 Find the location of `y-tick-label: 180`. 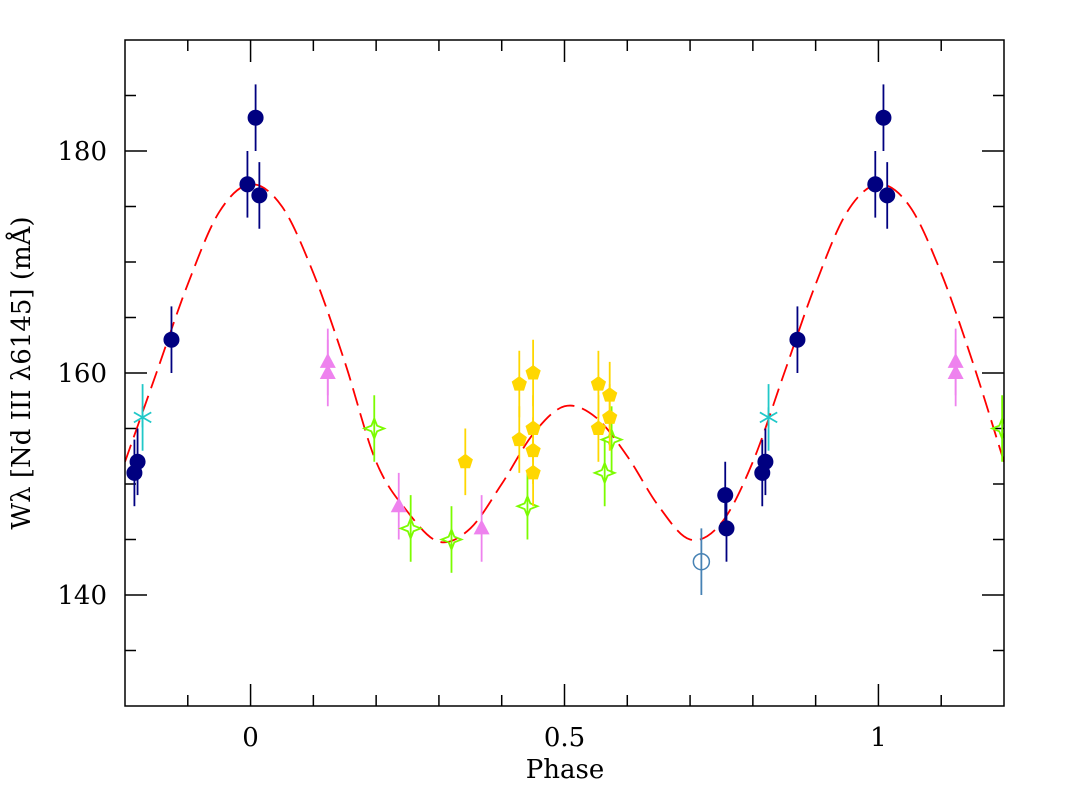

y-tick-label: 180 is located at coordinates (82, 152).